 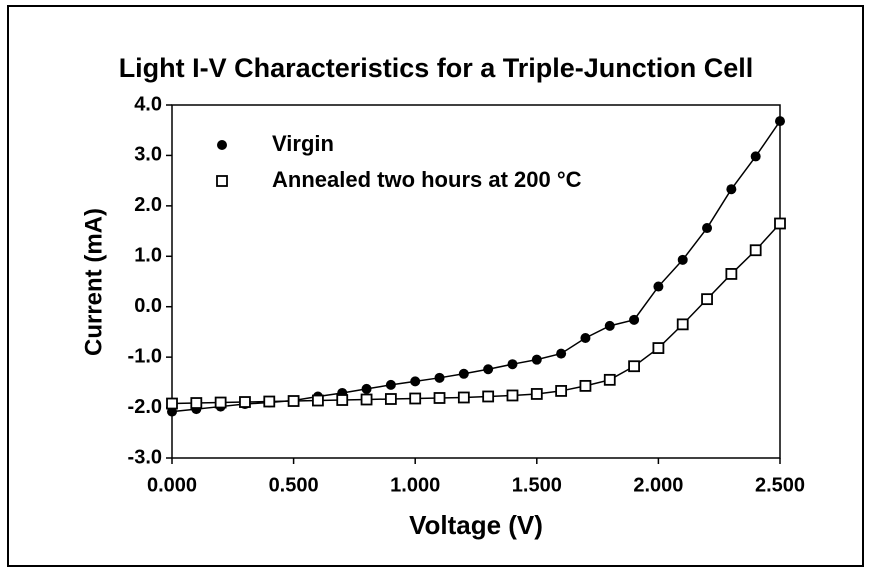 What do you see at coordinates (145, 356) in the screenshot?
I see `y-tick-label: -1.0` at bounding box center [145, 356].